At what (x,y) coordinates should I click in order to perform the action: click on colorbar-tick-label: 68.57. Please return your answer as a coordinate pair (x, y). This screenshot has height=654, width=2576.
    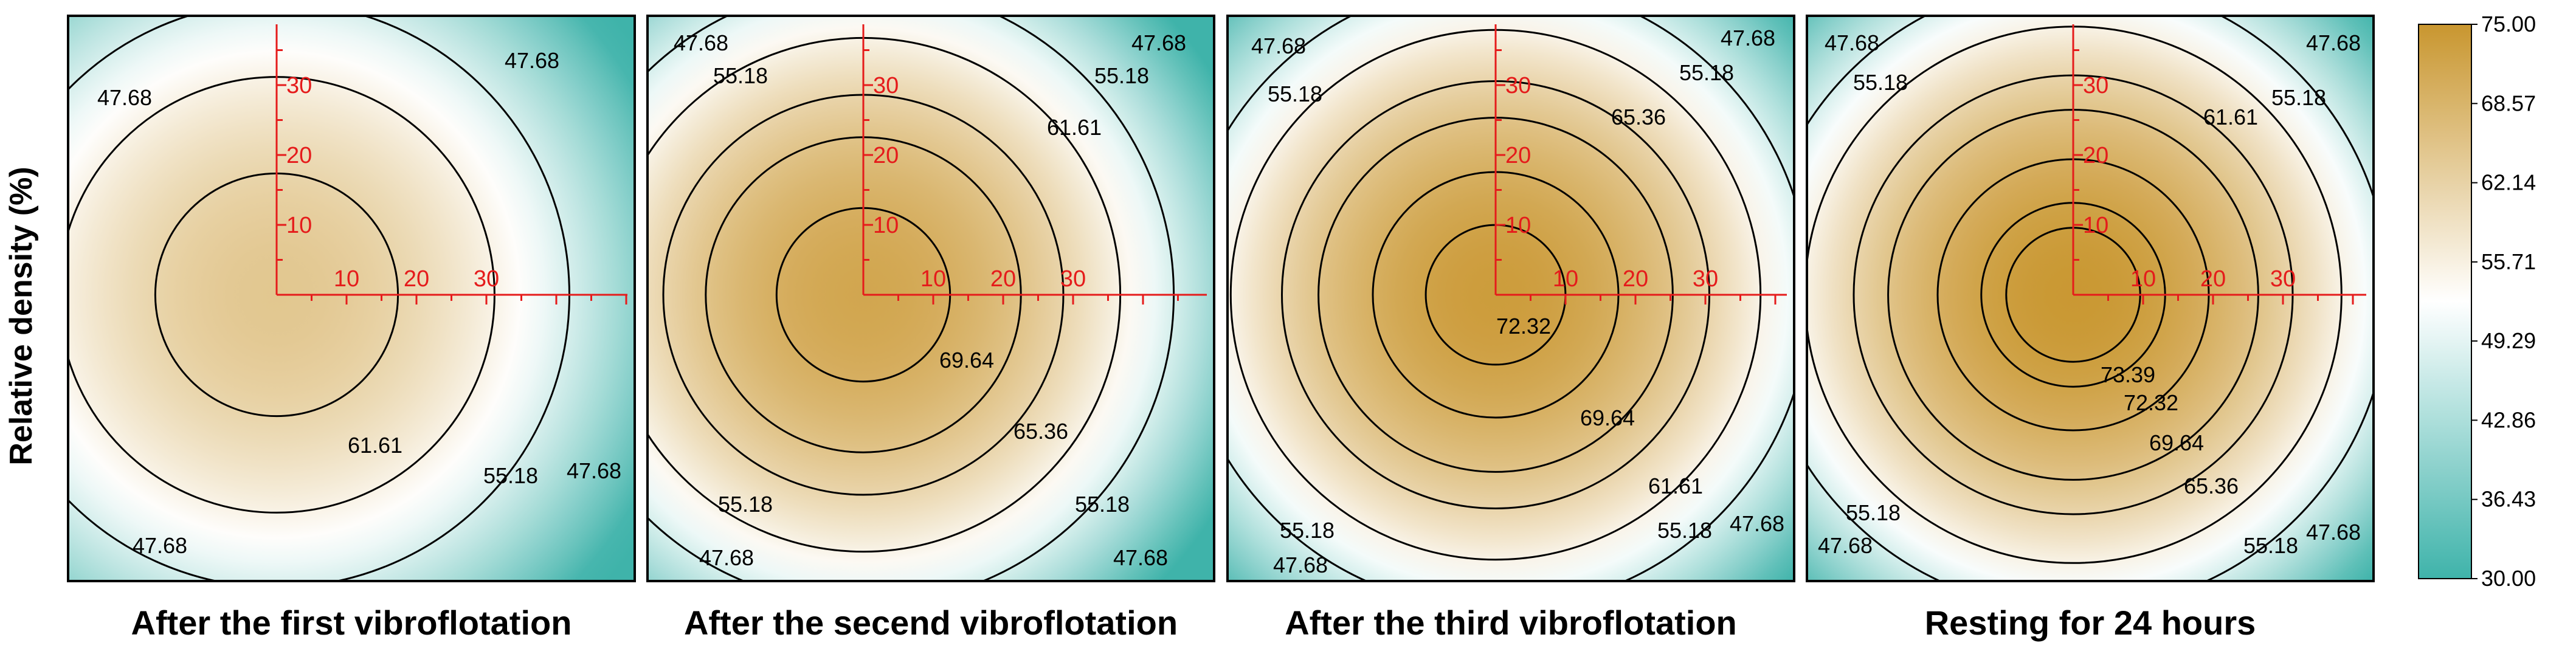
    Looking at the image, I should click on (2508, 103).